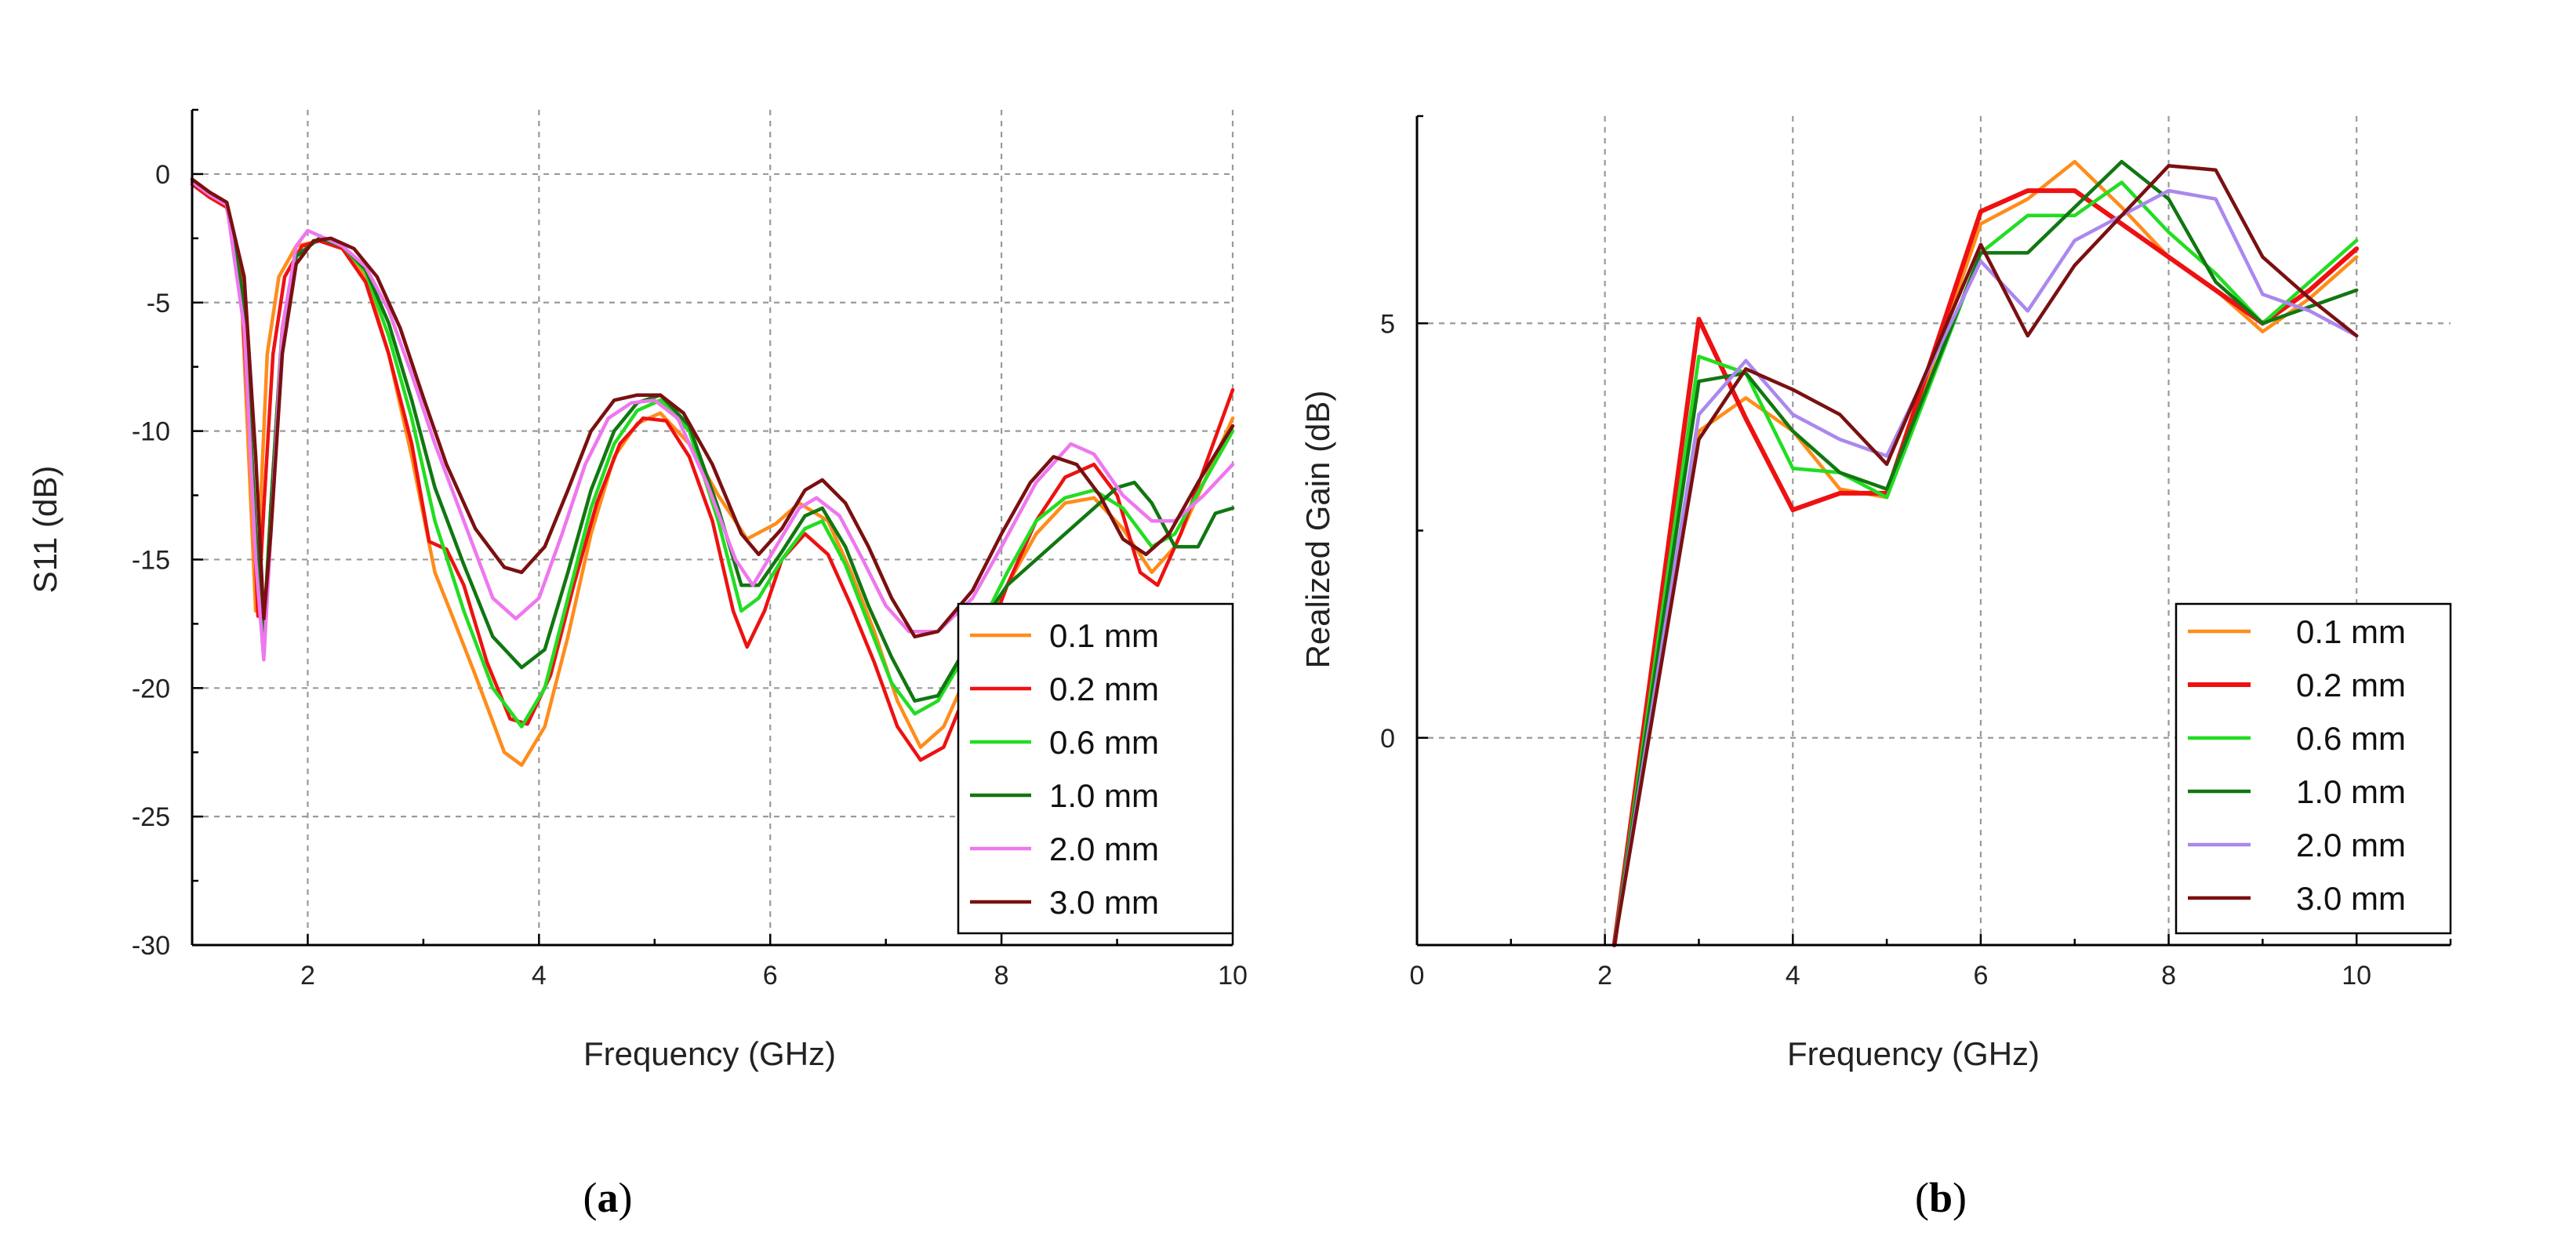 This screenshot has height=1247, width=2576. Describe the element at coordinates (2356, 976) in the screenshot. I see `panel-b-x-tick-label-5: 10` at that location.